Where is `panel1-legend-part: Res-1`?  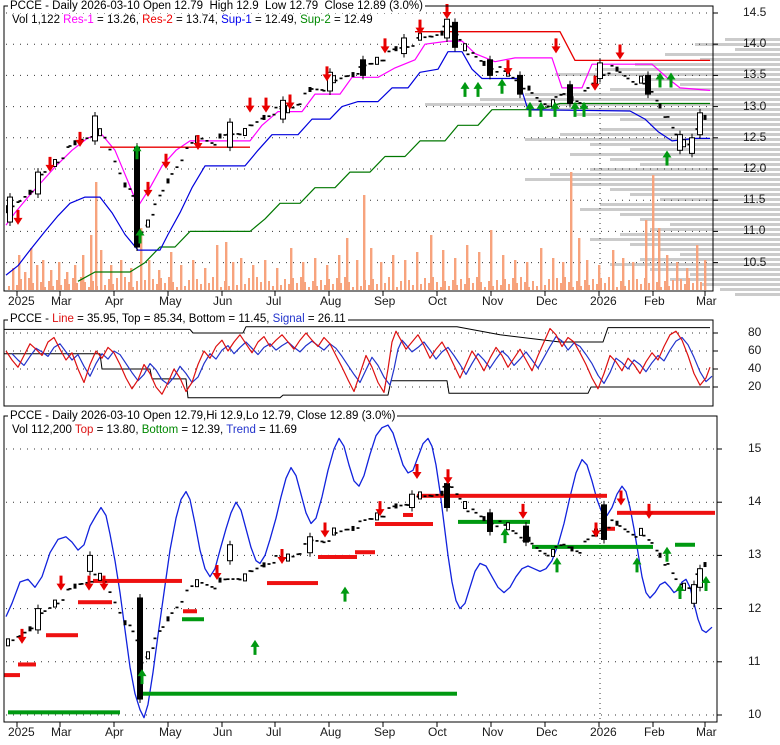 panel1-legend-part: Res-1 is located at coordinates (78, 20).